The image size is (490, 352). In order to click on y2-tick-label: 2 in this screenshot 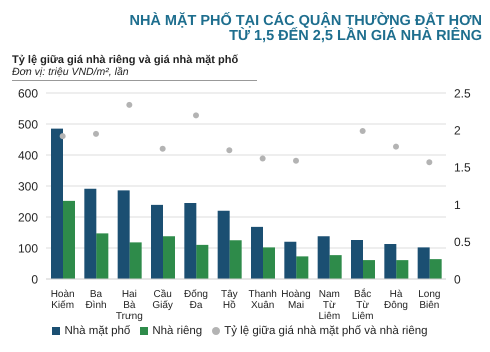, I will do `click(457, 130)`.